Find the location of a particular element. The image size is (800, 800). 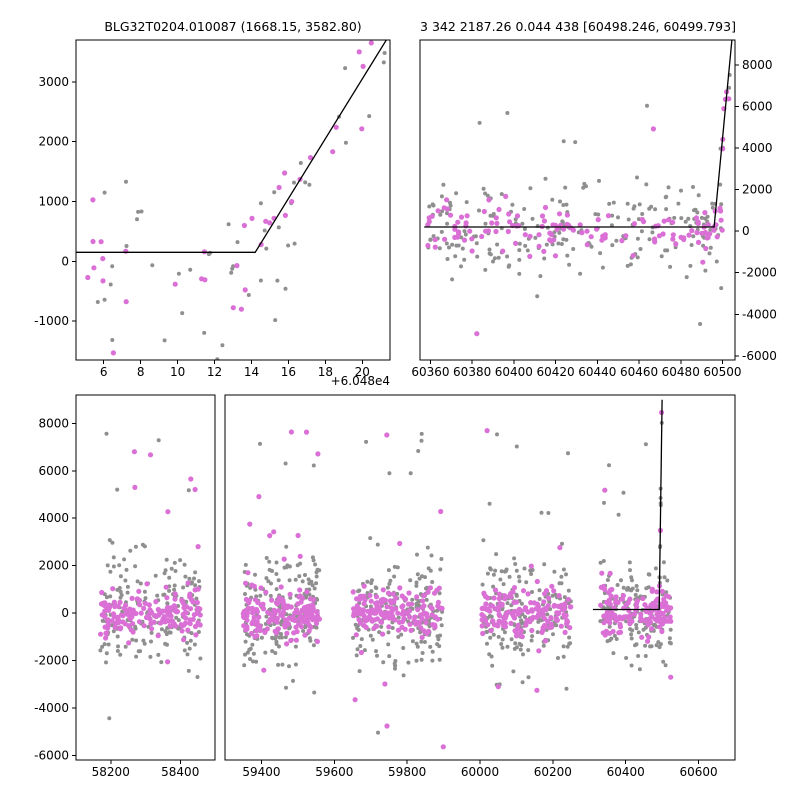

y-tick-label: -1000 is located at coordinates (51, 321).